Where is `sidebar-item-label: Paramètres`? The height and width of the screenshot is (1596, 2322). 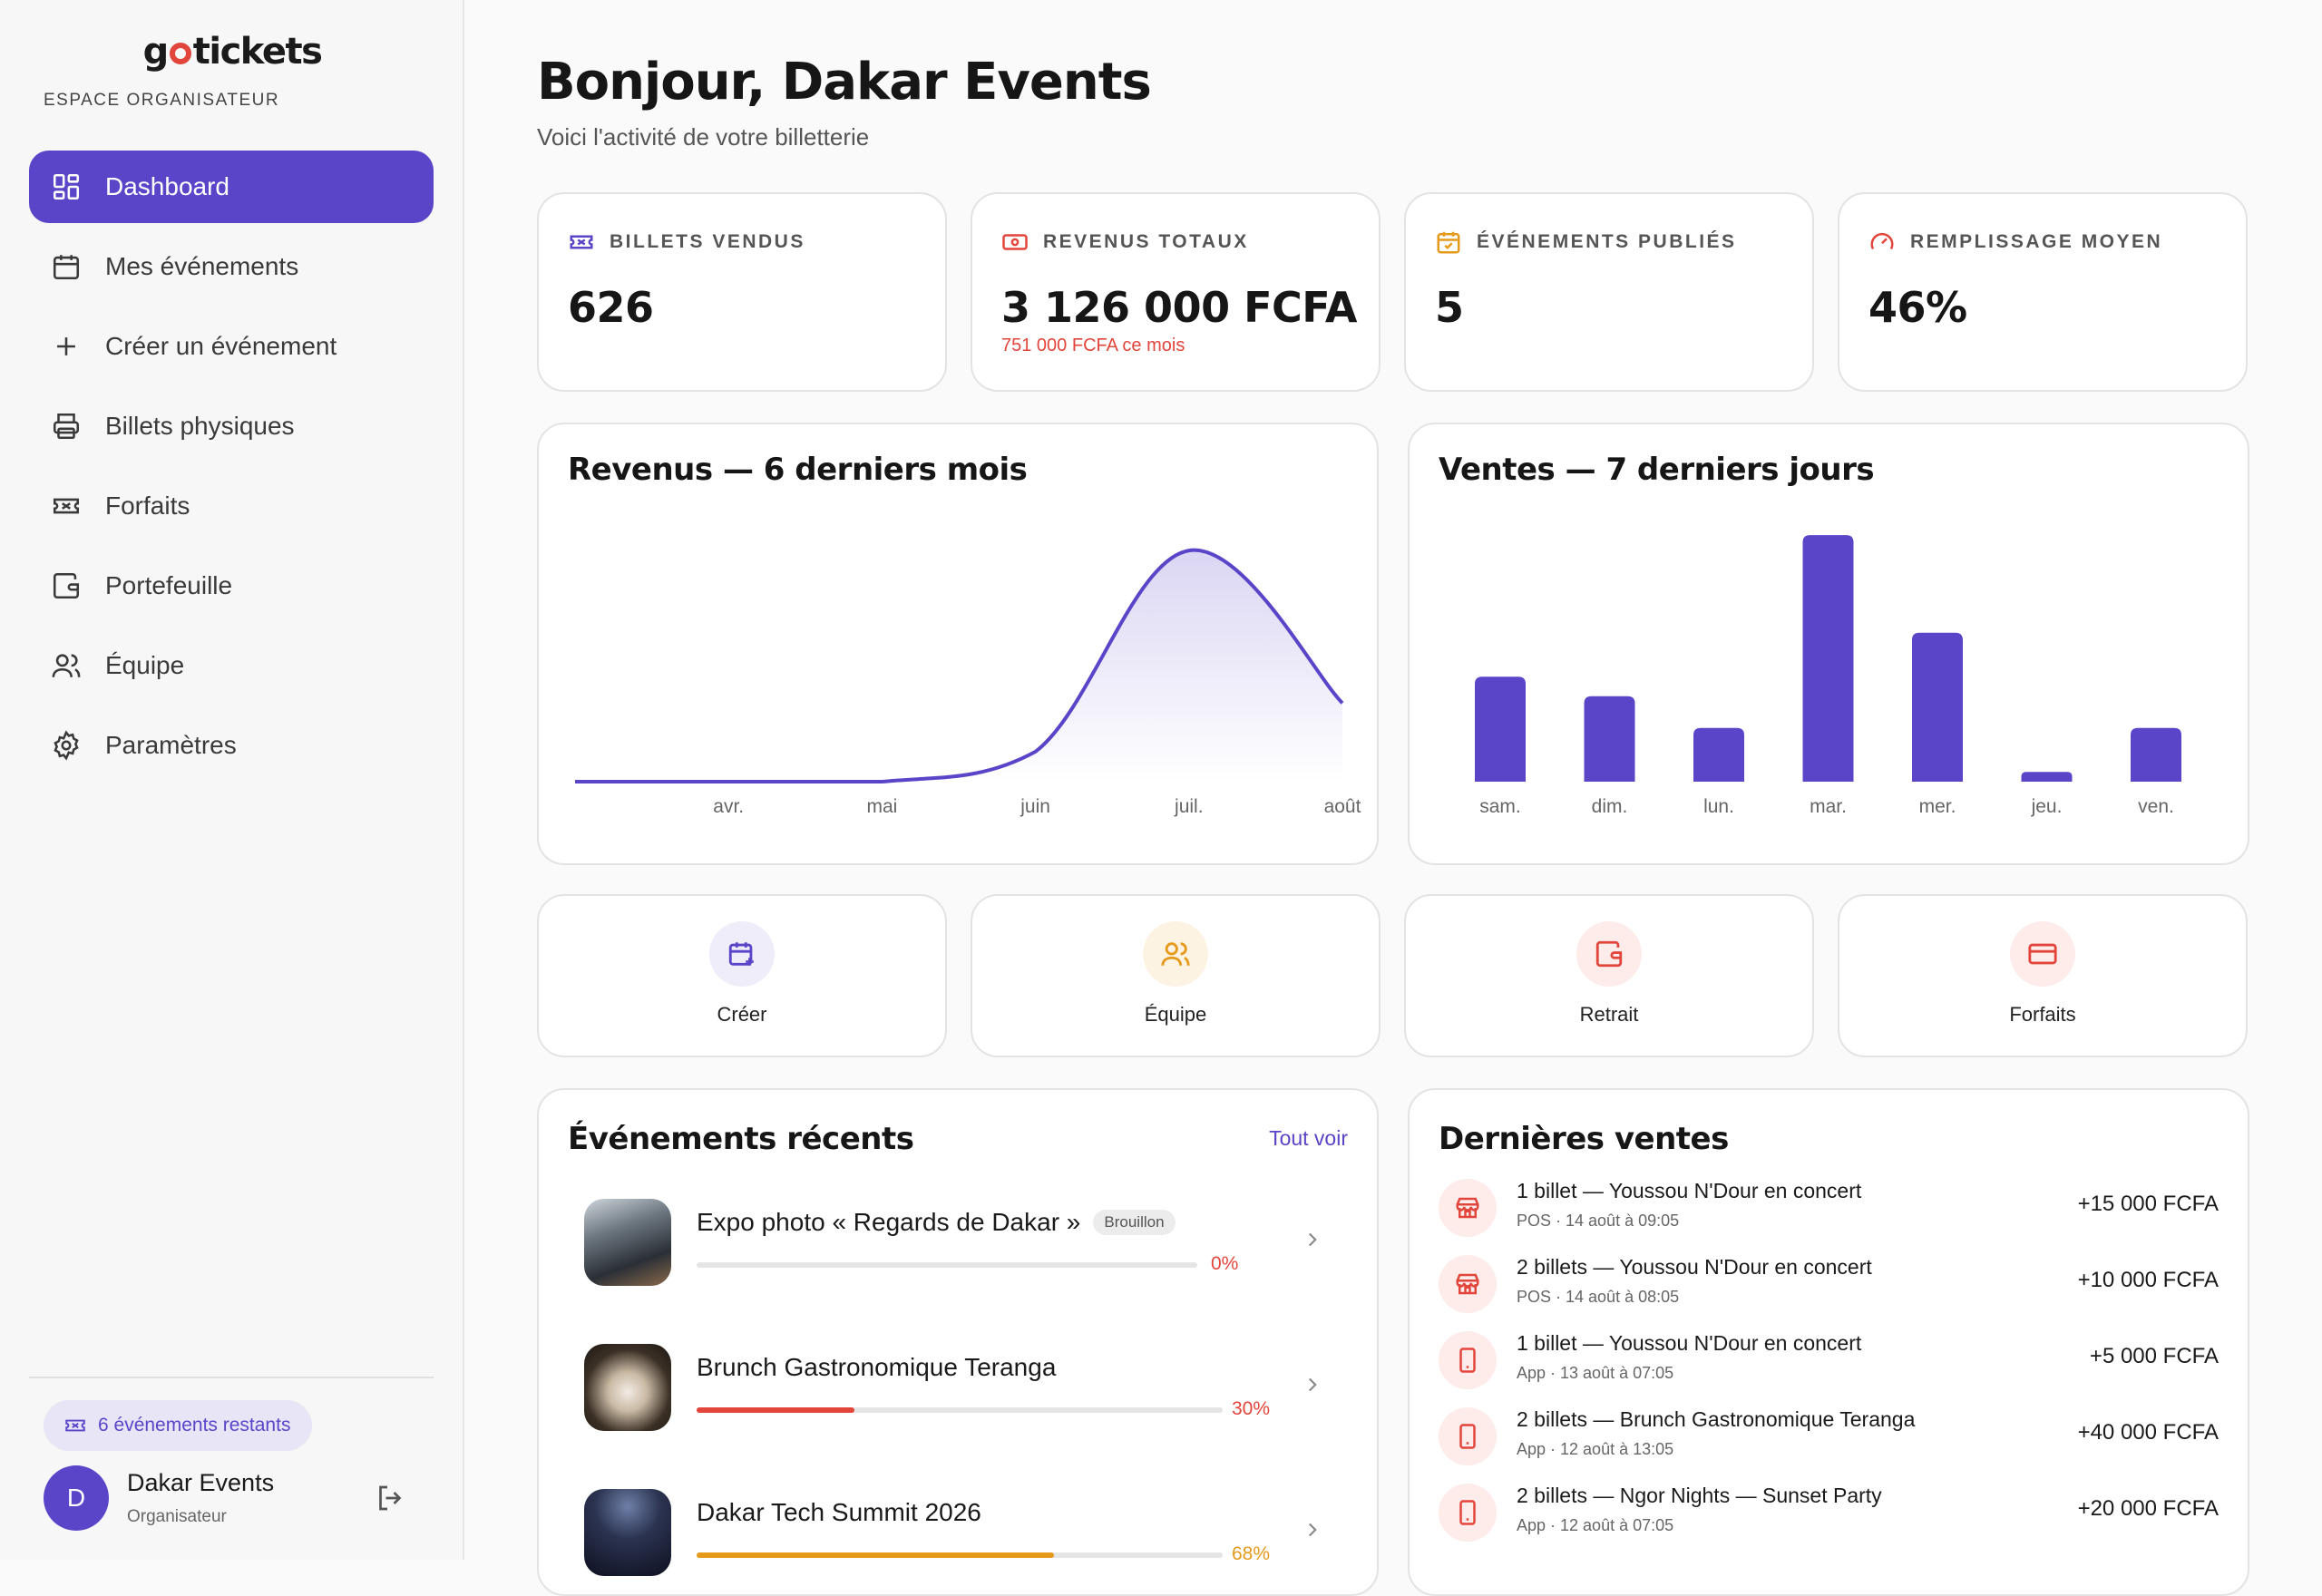
sidebar-item-label: Paramètres is located at coordinates (171, 745).